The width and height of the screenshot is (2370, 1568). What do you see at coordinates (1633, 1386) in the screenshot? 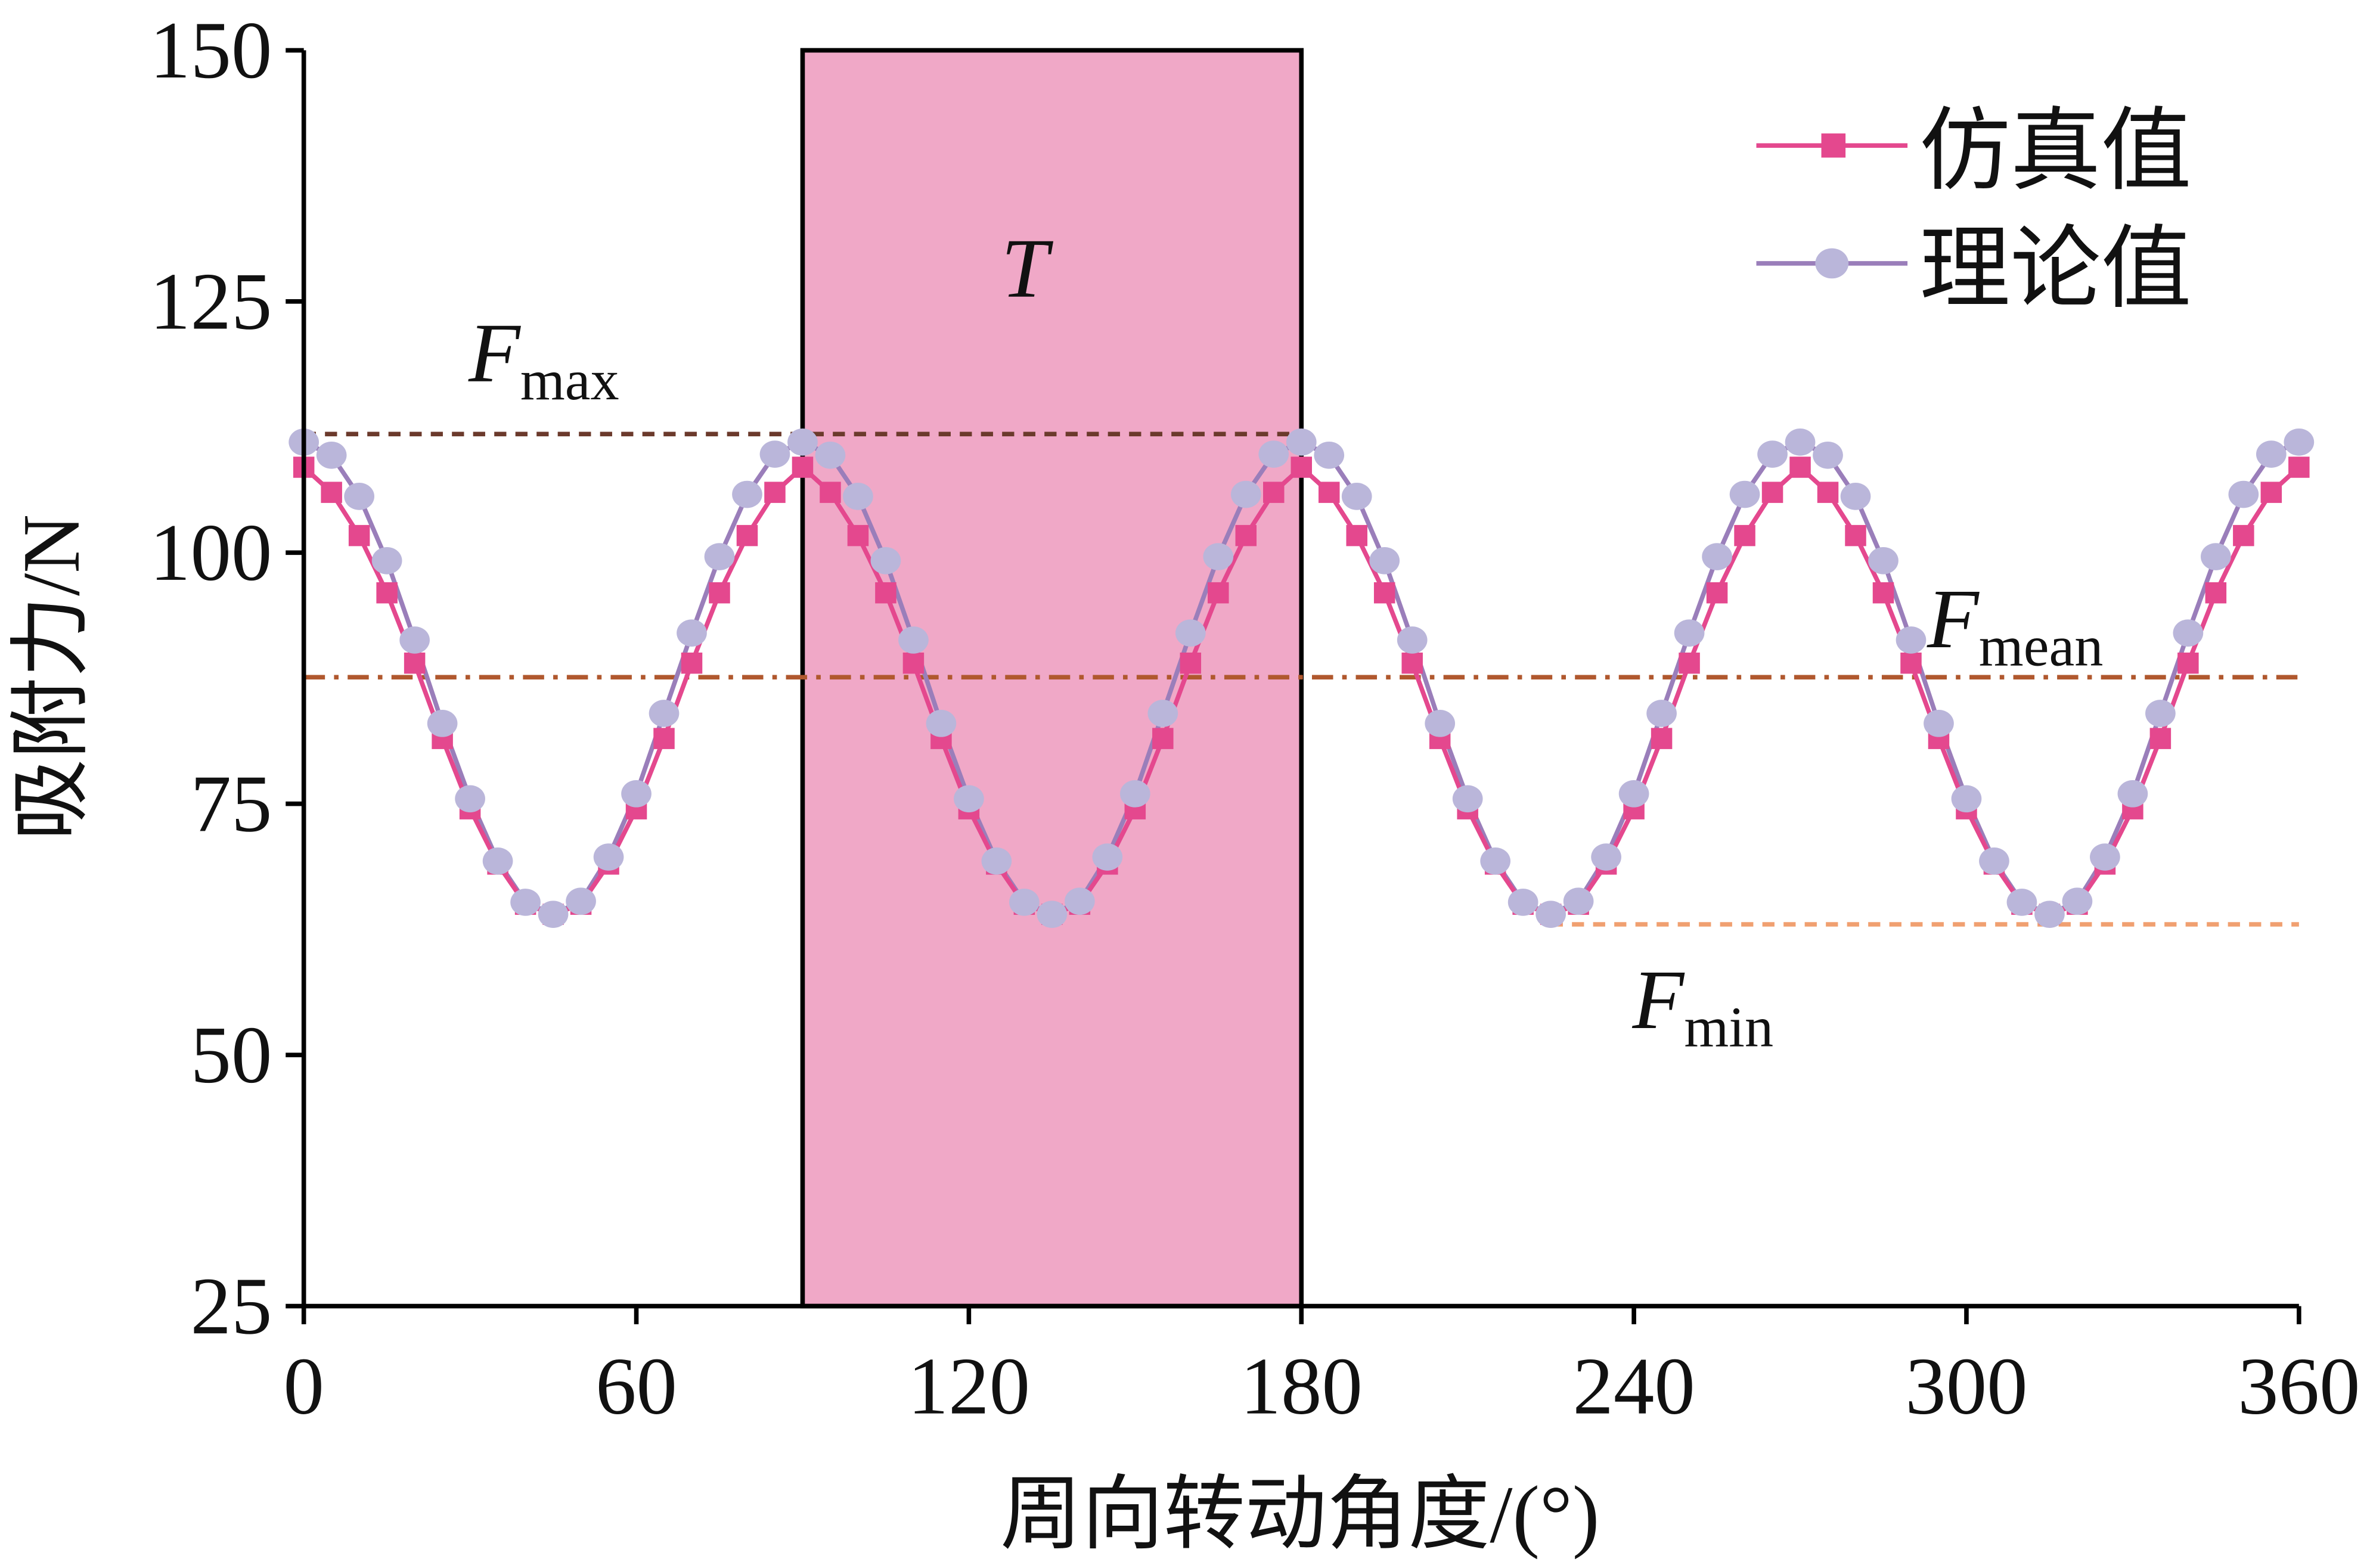
I see `x-tick-label: 240` at bounding box center [1633, 1386].